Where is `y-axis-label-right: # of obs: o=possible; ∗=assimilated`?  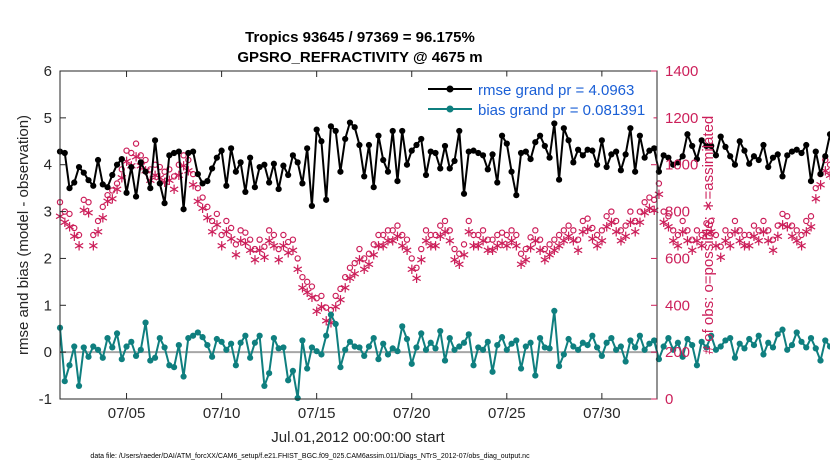
y-axis-label-right: # of obs: o=possible; ∗=assimilated is located at coordinates (708, 235).